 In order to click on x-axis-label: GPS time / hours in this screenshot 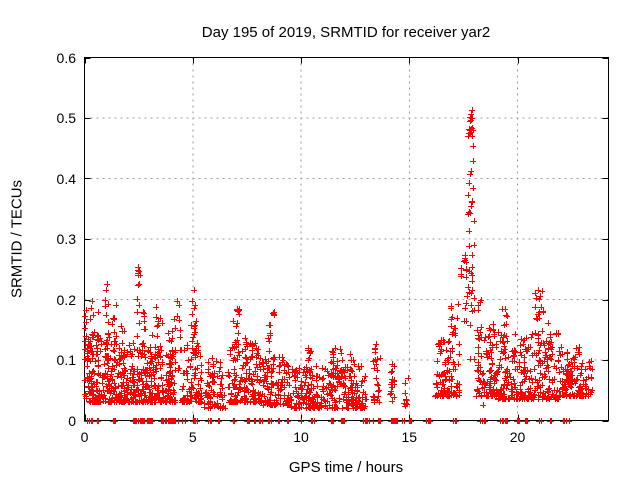, I will do `click(346, 467)`.